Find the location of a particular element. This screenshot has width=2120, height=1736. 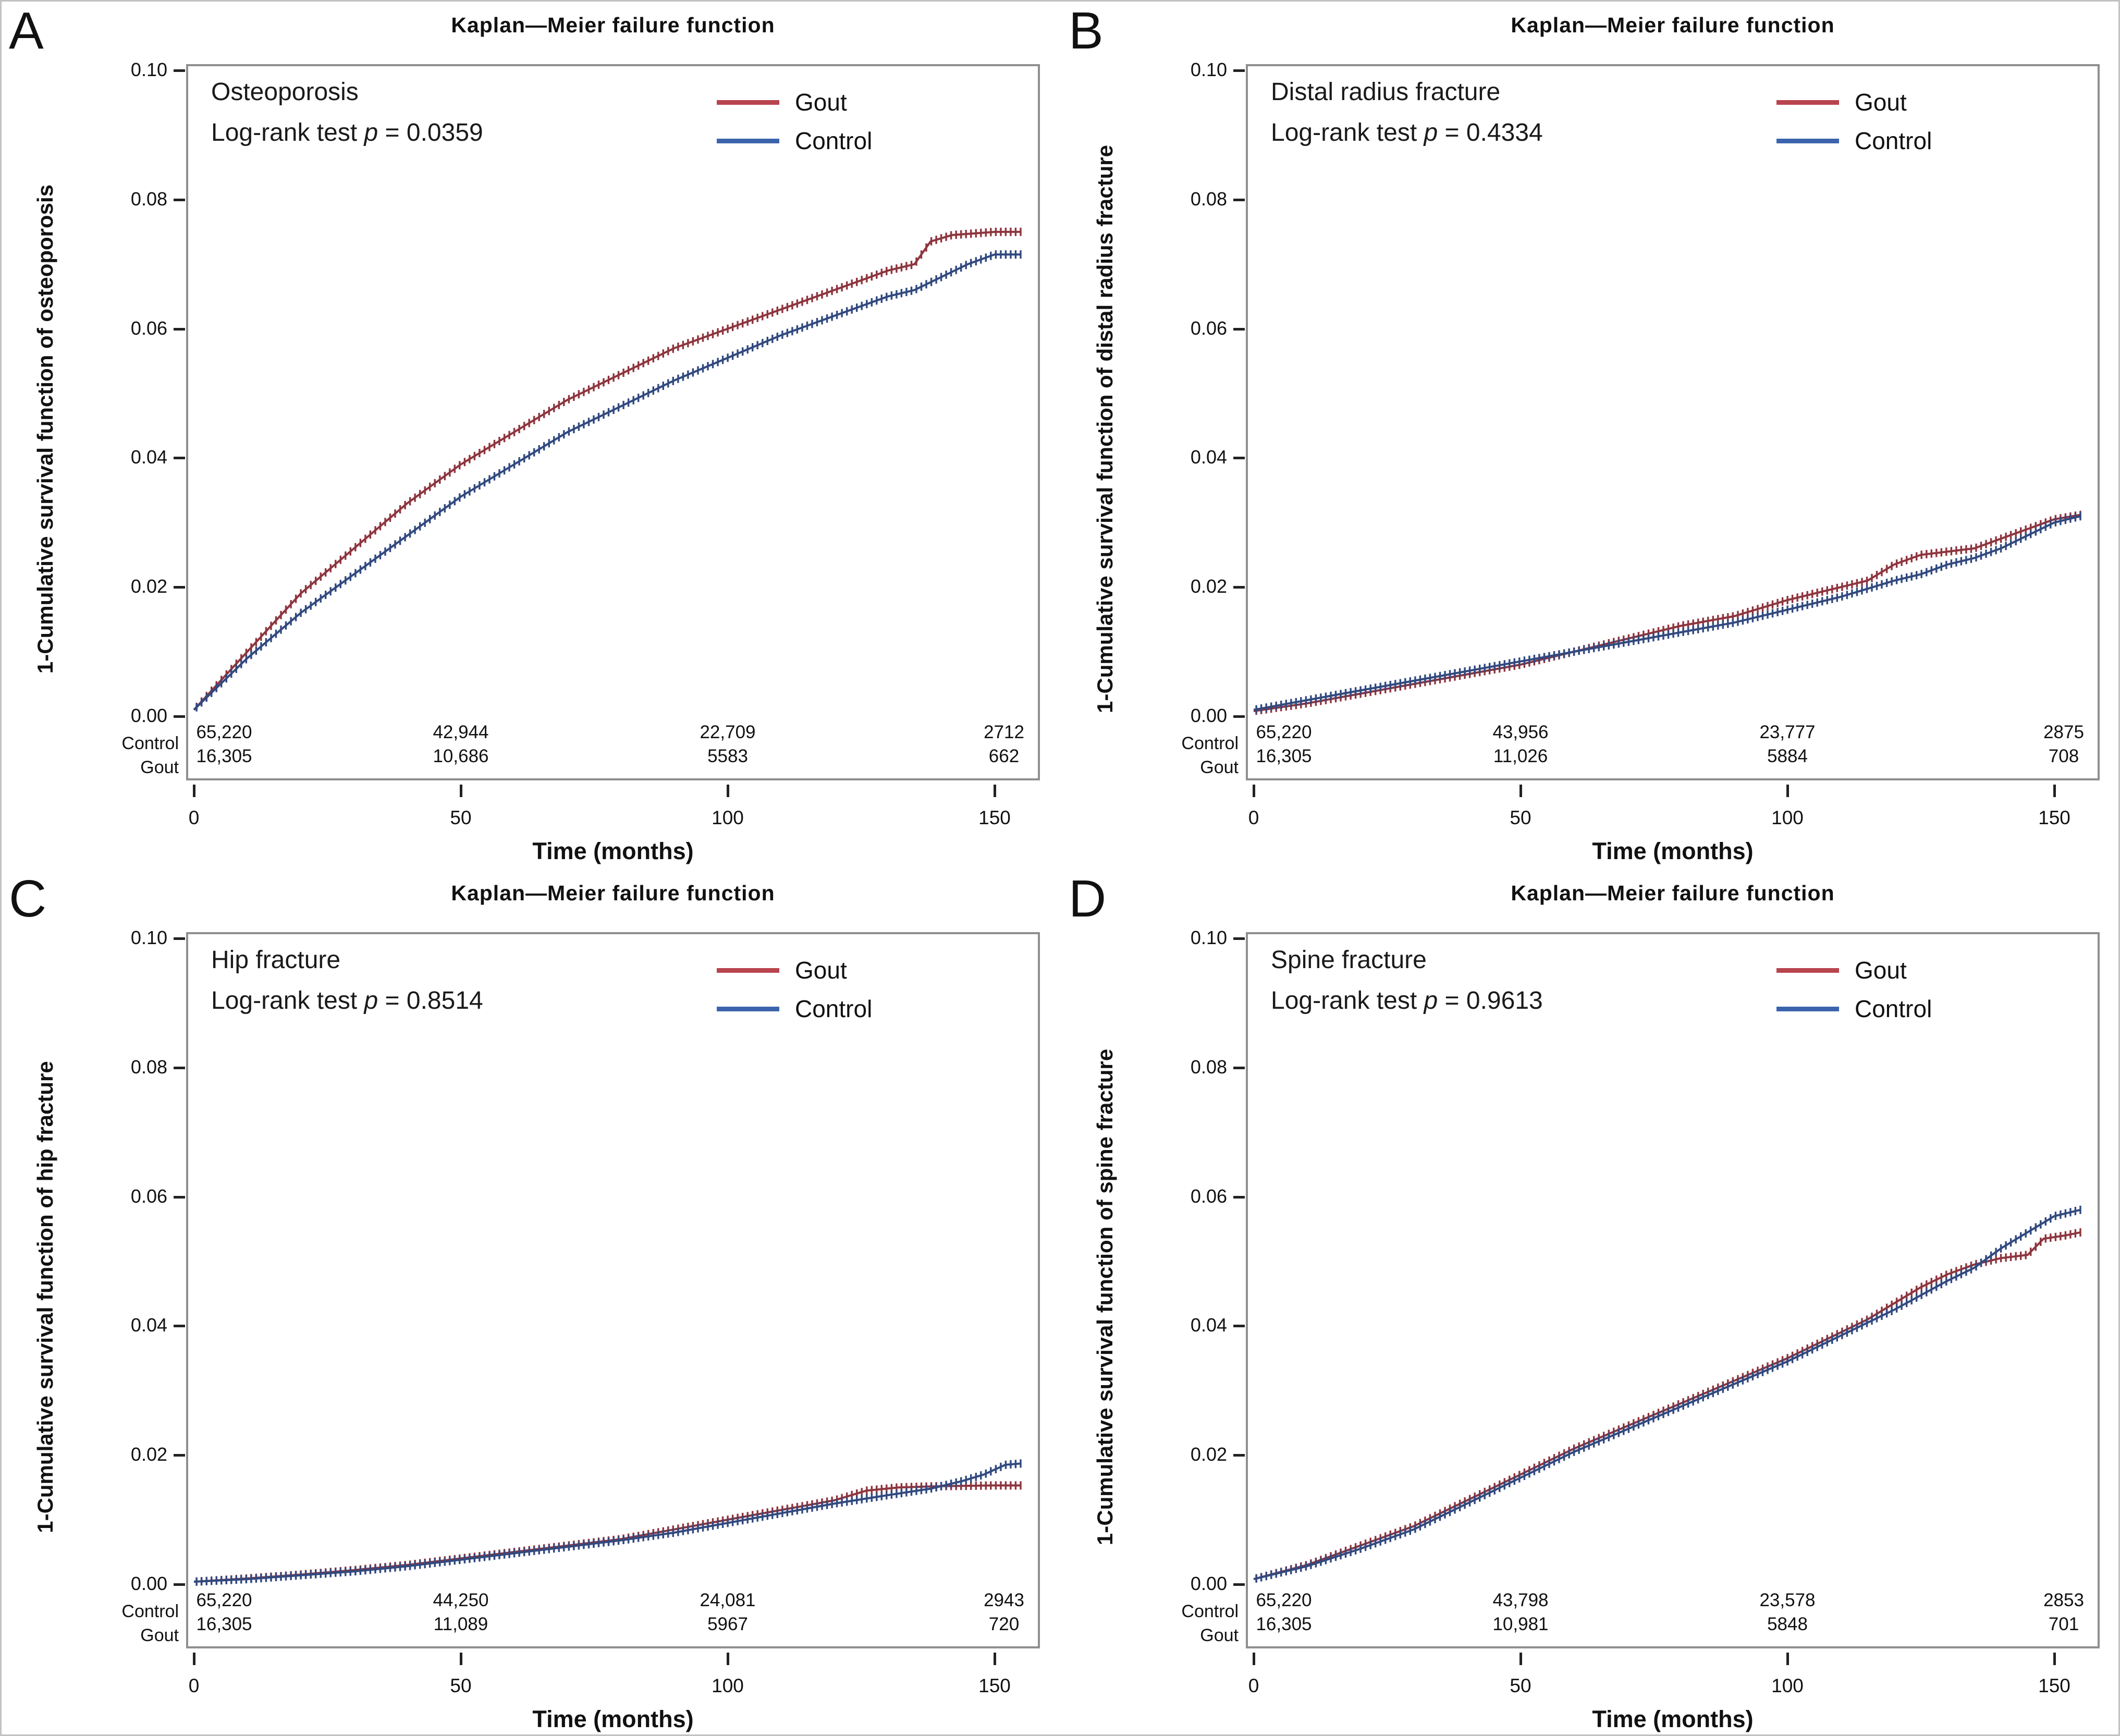

at-risk-value-gout: 701 is located at coordinates (2063, 1624).